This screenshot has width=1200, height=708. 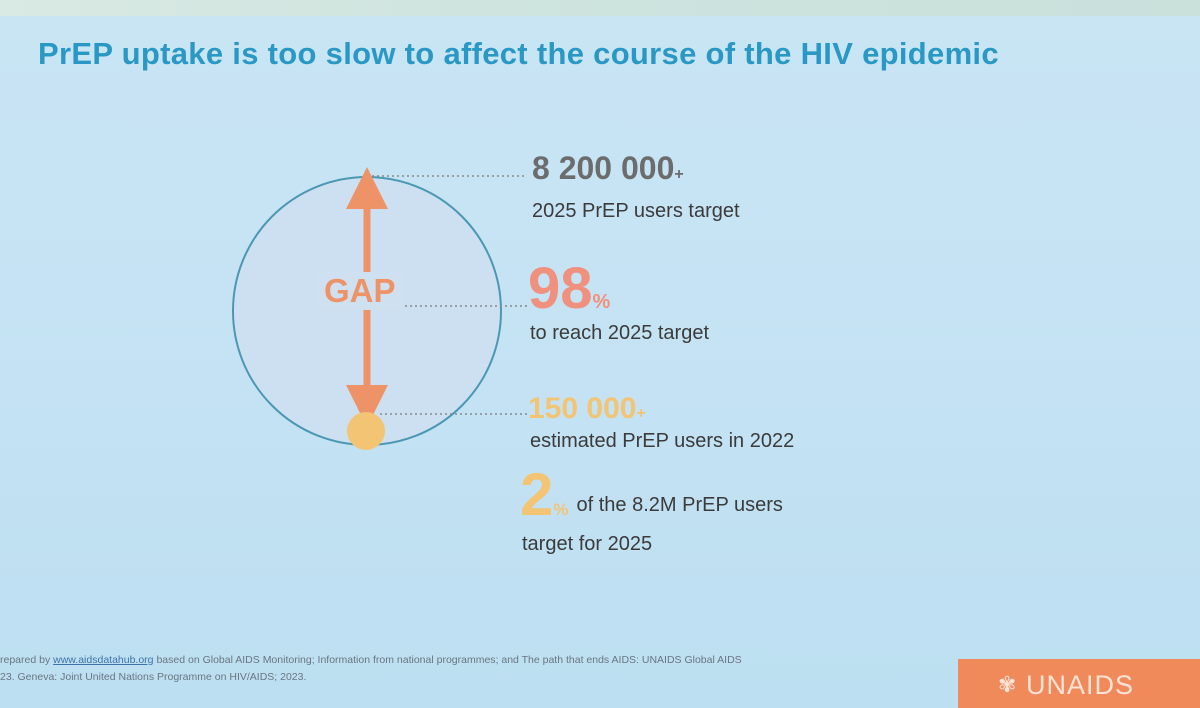 What do you see at coordinates (620, 333) in the screenshot?
I see `stat-gap-label: to reach 2025 target` at bounding box center [620, 333].